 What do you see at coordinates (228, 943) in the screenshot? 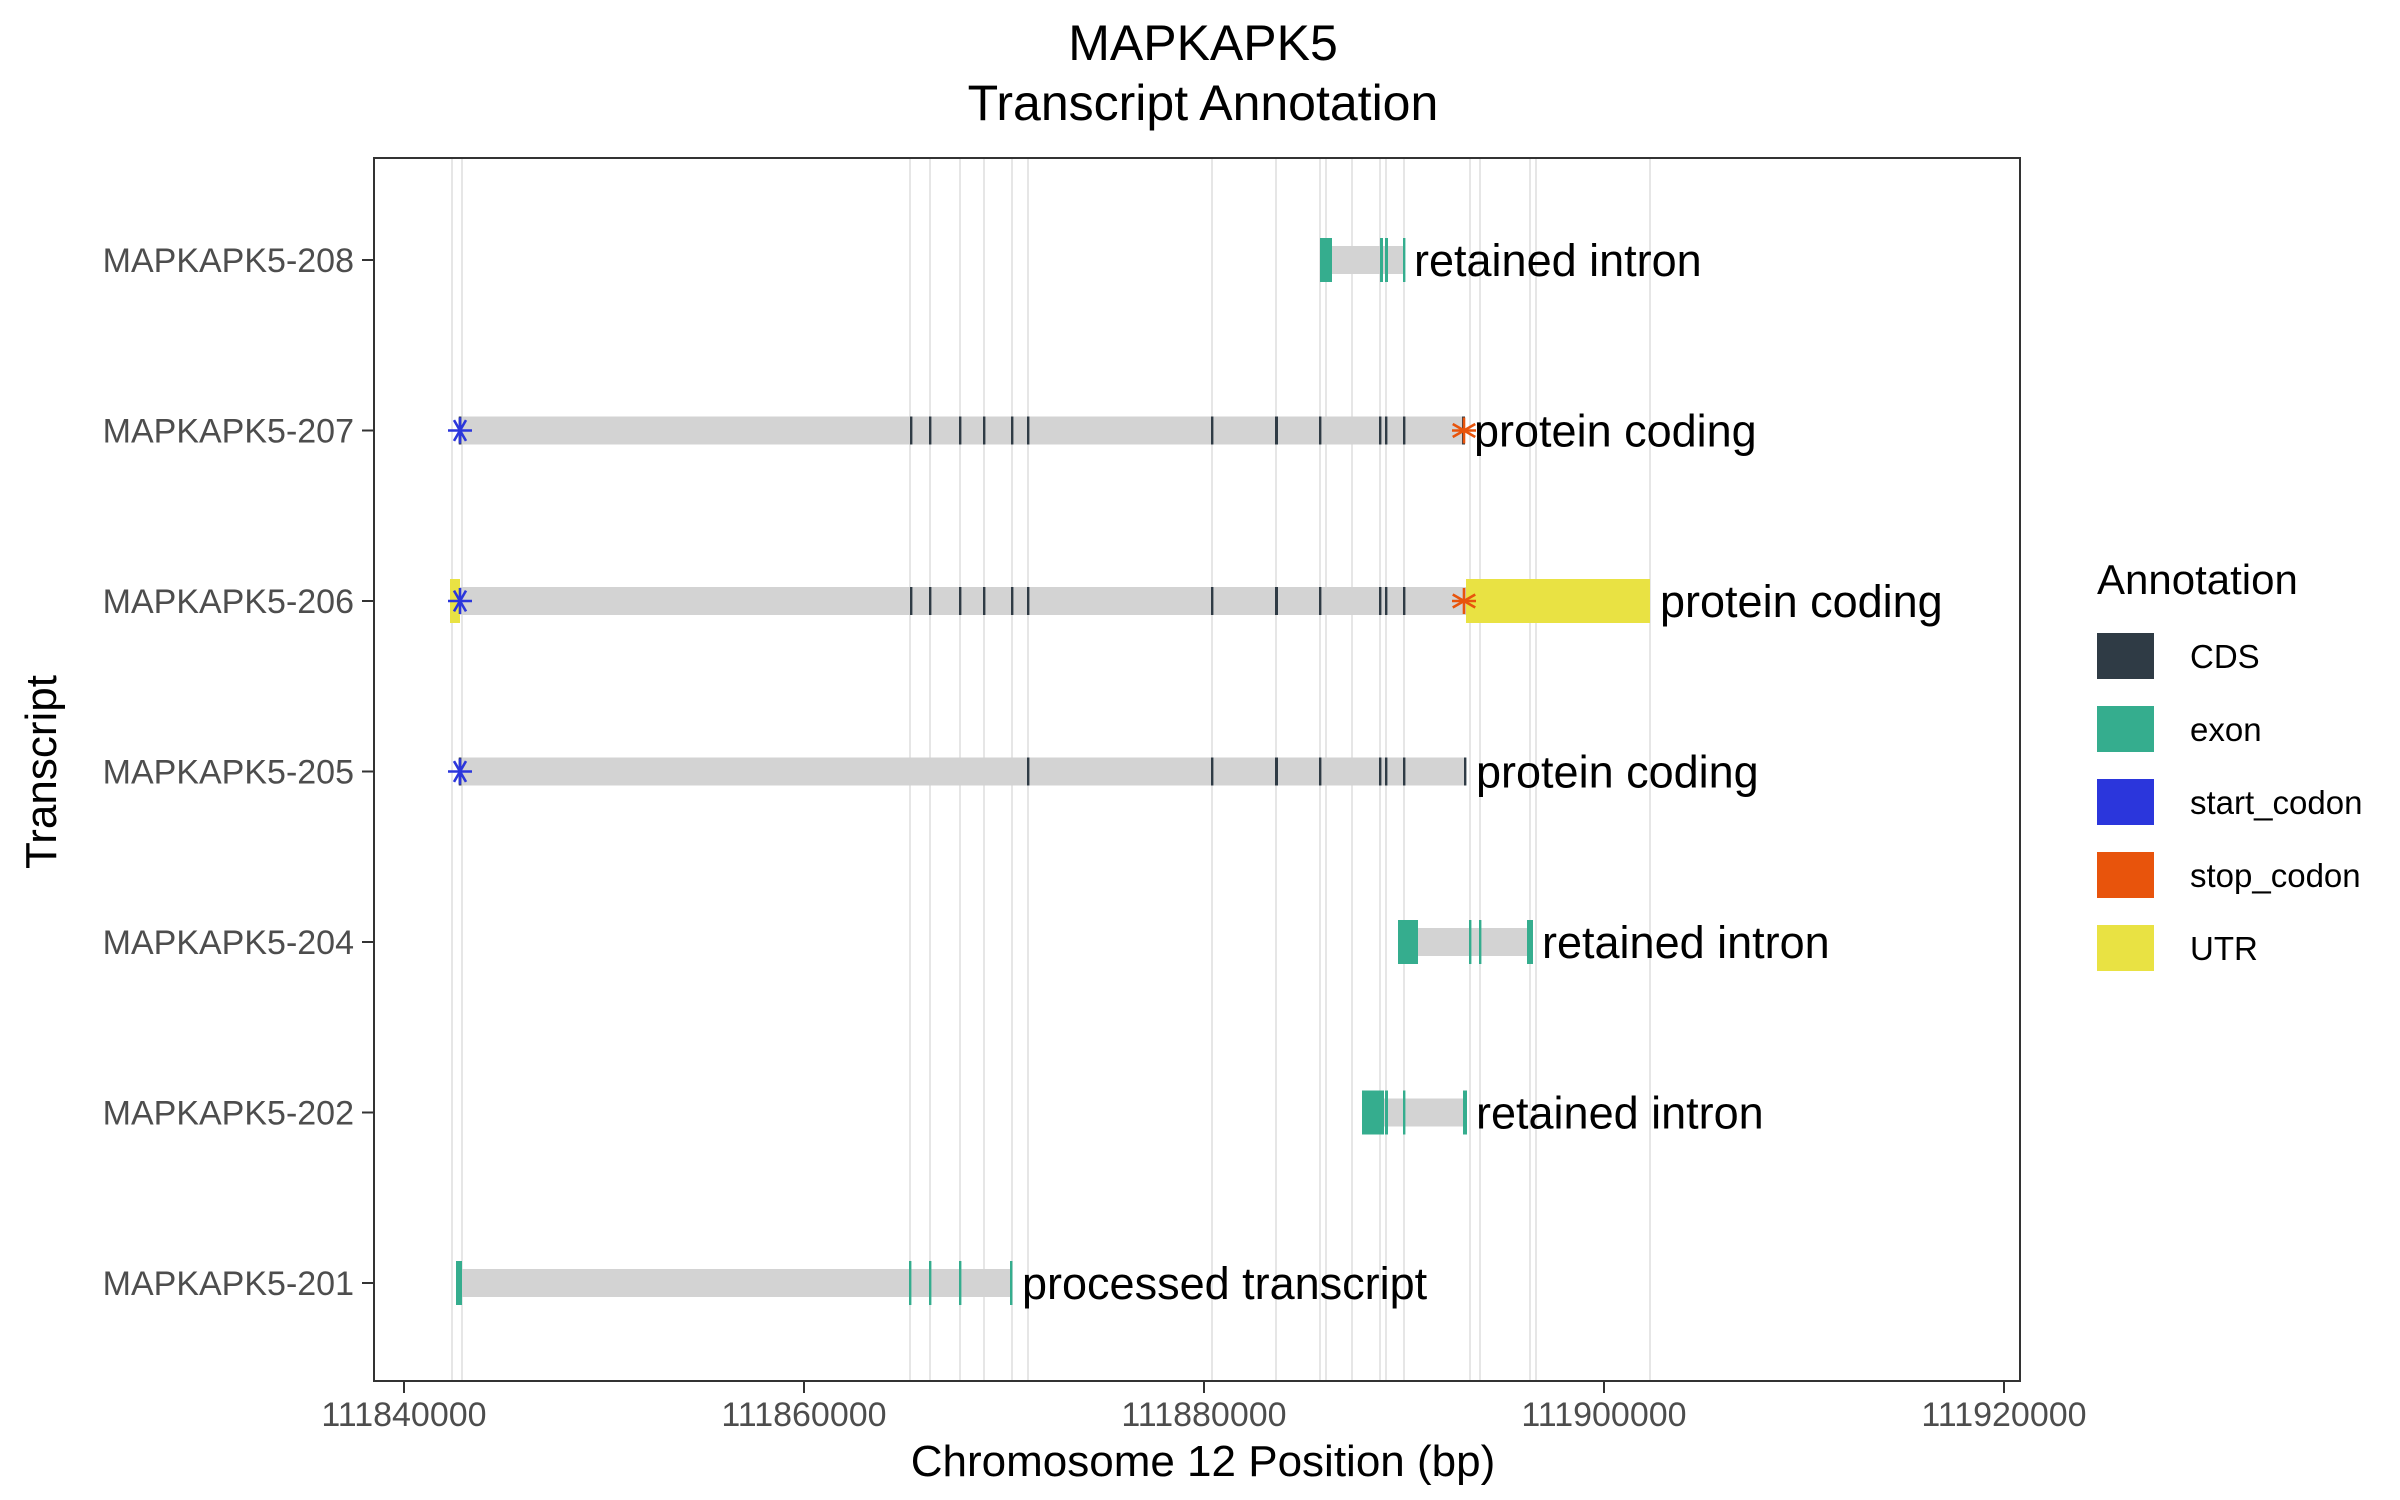
I see `y-tick-label: MAPKAPK5-204` at bounding box center [228, 943].